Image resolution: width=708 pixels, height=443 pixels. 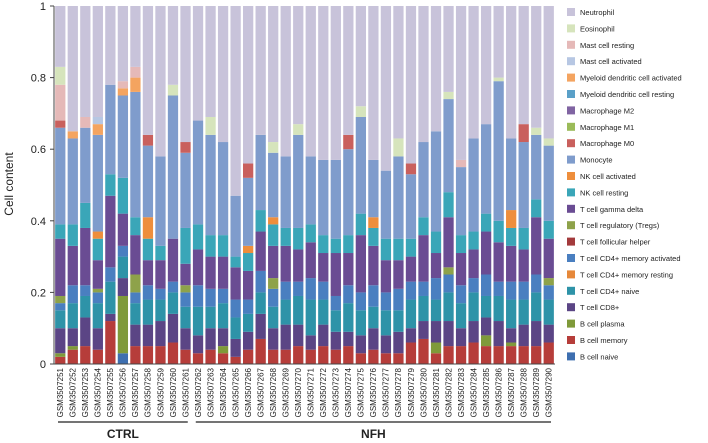 I want to click on legend-label: Mast cell resting, so click(x=607, y=45).